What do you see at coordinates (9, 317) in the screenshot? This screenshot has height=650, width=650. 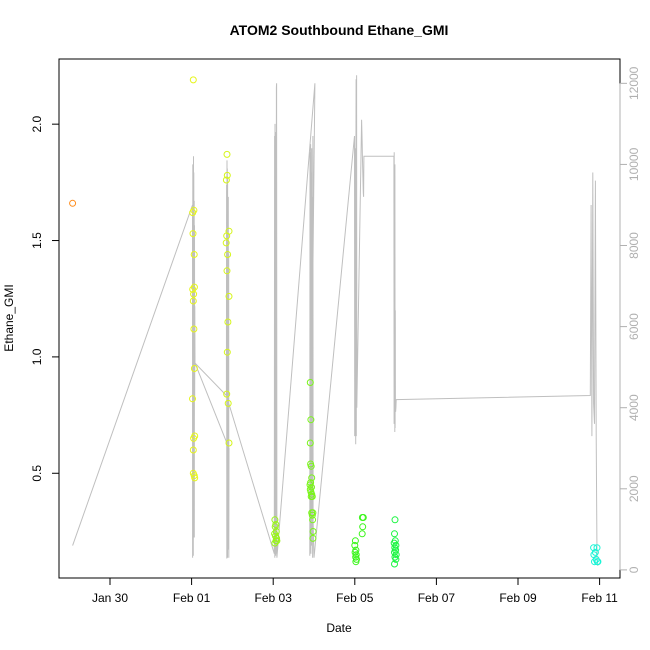 I see `y-axis-label: Ethane_GMI` at bounding box center [9, 317].